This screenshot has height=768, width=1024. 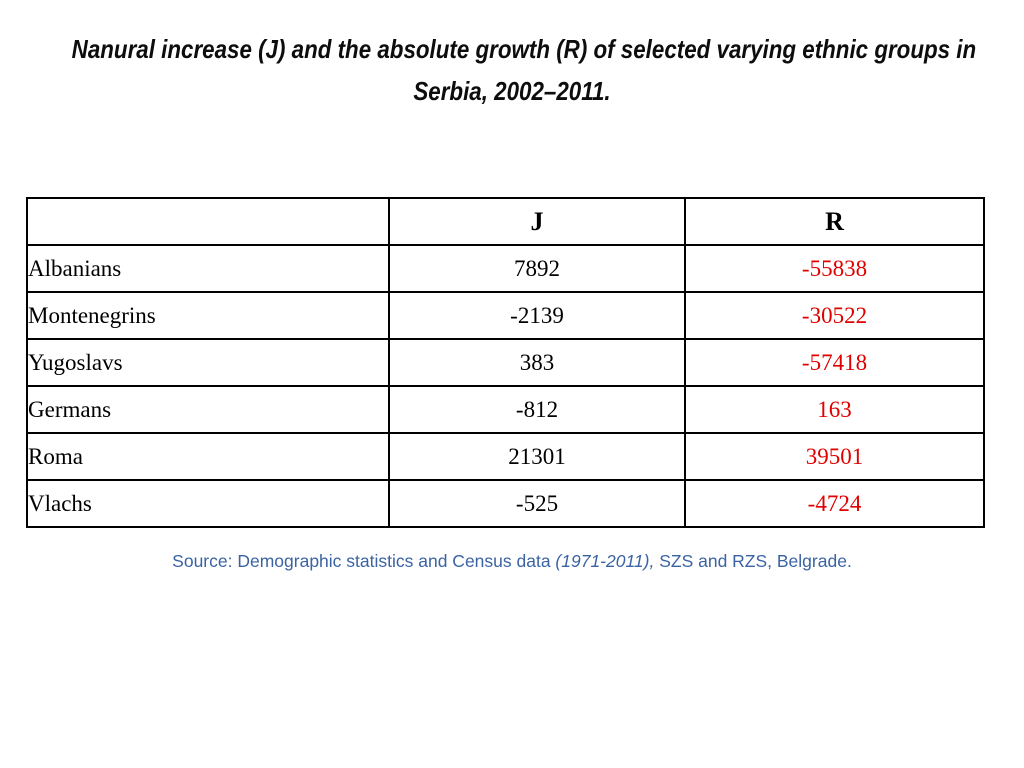 What do you see at coordinates (605, 561) in the screenshot?
I see `source-date-range: (1971-2011),` at bounding box center [605, 561].